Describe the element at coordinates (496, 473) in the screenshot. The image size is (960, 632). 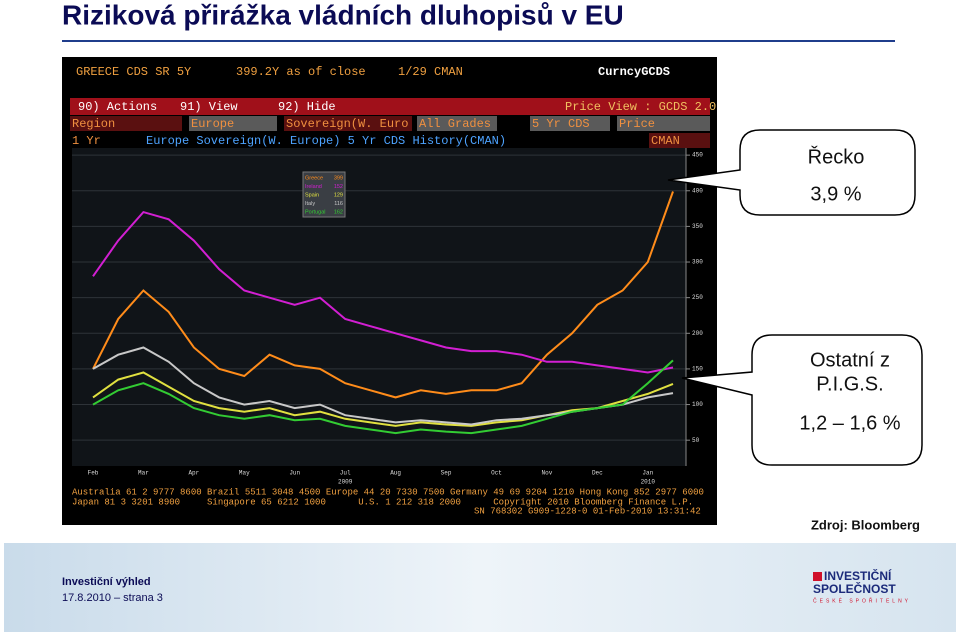
I see `x-tick-label: Oct` at that location.